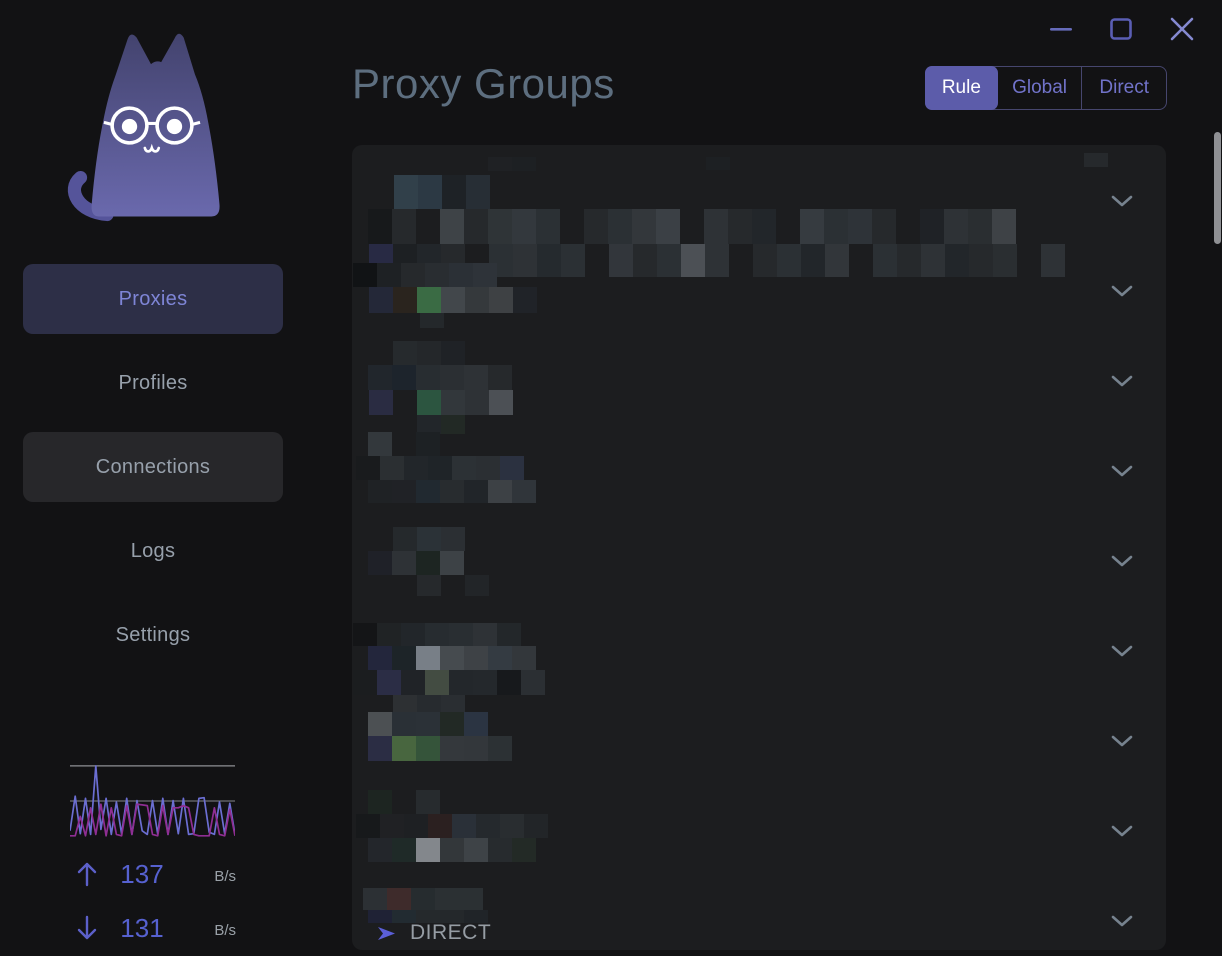 Image resolution: width=1222 pixels, height=956 pixels. What do you see at coordinates (225, 930) in the screenshot?
I see `download-speed-unit: B/s` at bounding box center [225, 930].